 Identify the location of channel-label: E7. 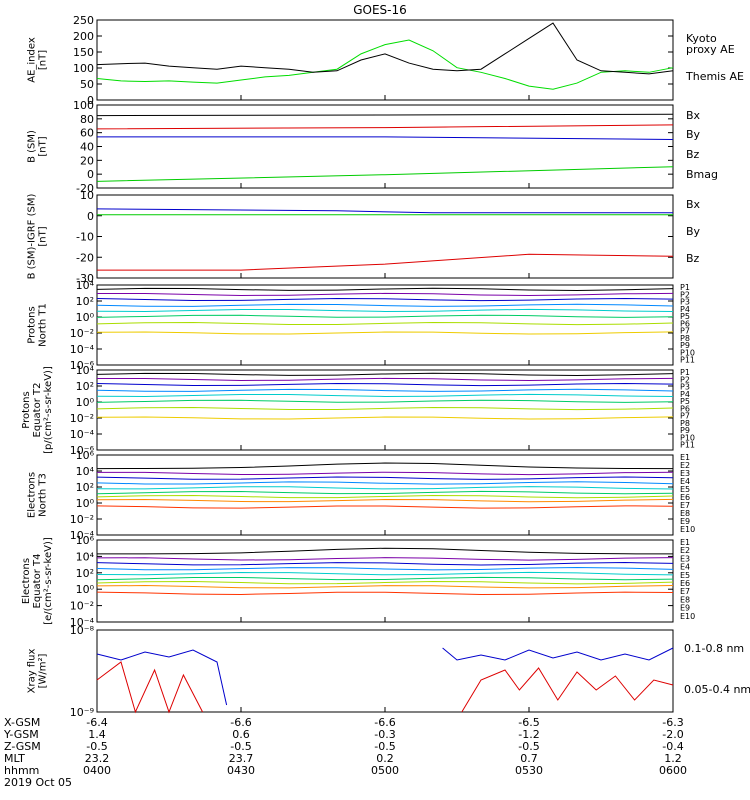
(685, 505).